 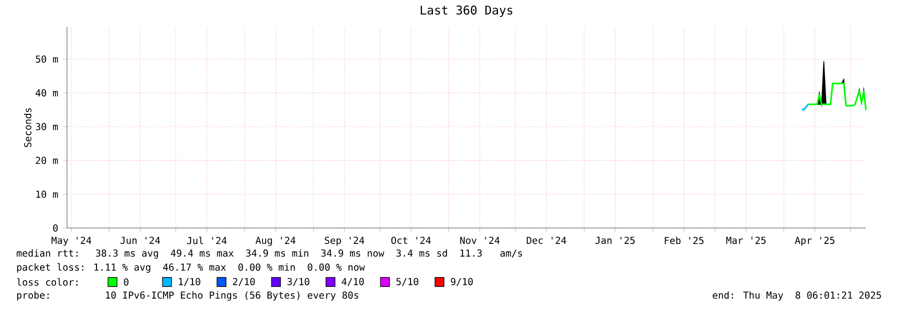 I want to click on legend-title: loss color:, so click(x=47, y=282).